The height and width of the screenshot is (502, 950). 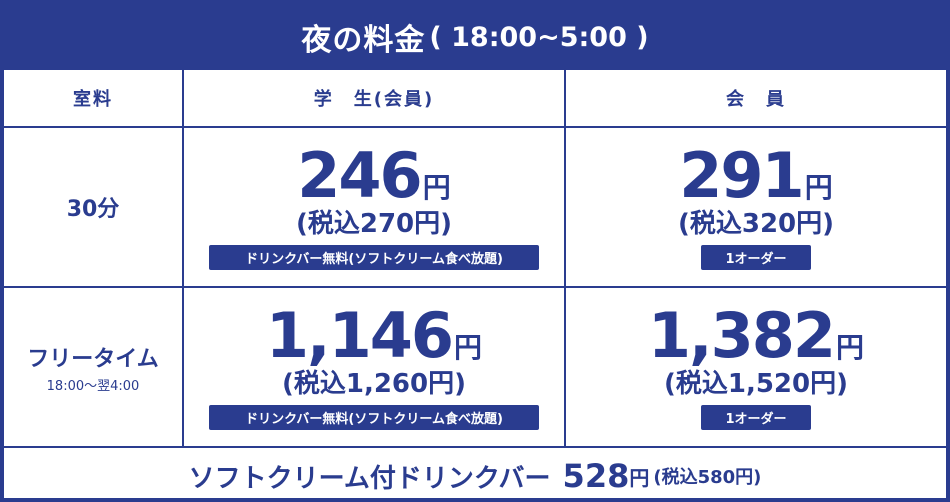 What do you see at coordinates (755, 383) in the screenshot?
I see `tax-included-price: (税込1,520円)` at bounding box center [755, 383].